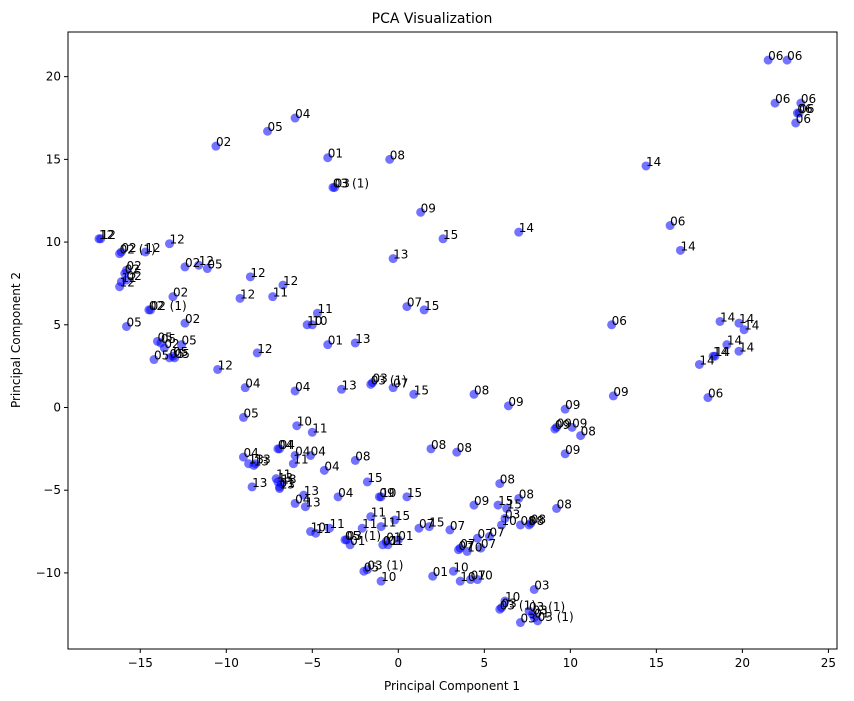 This screenshot has height=701, width=854. I want to click on y-tick-label: −10, so click(48, 573).